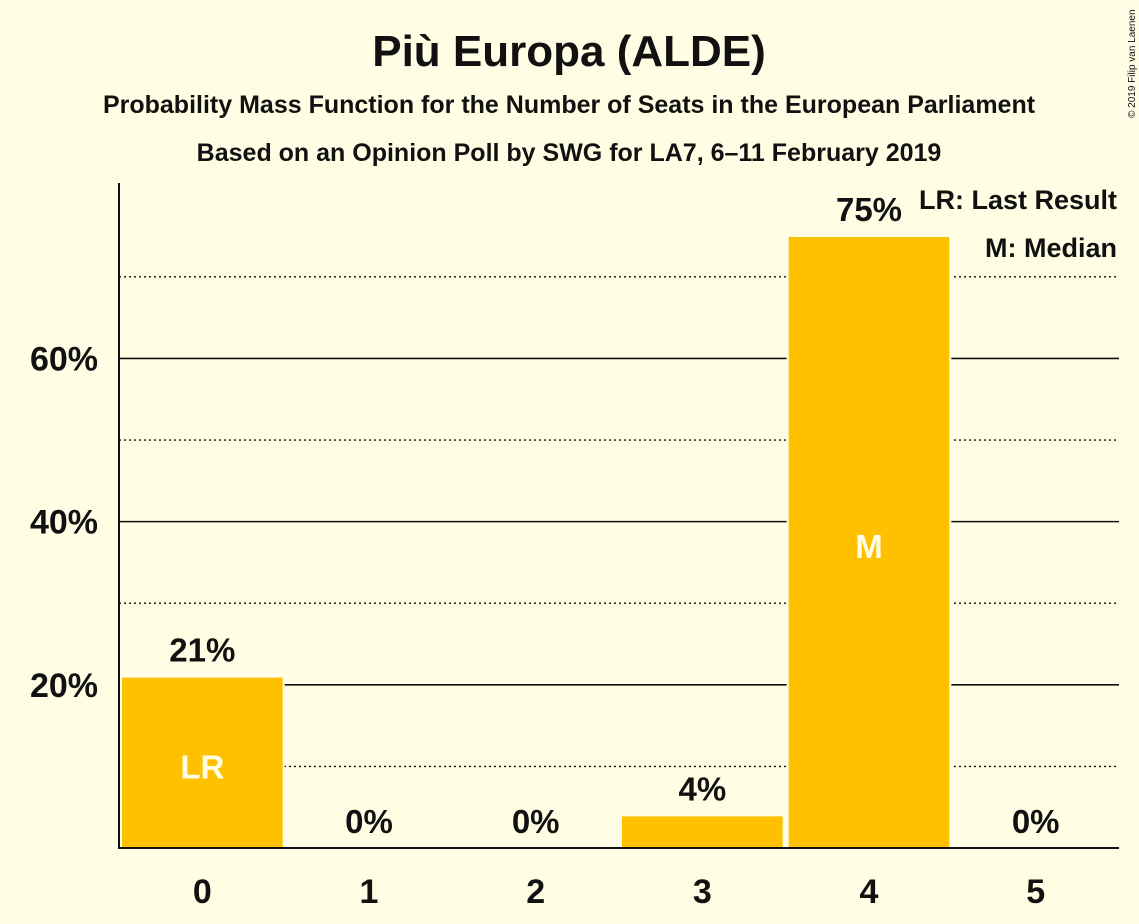 Image resolution: width=1139 pixels, height=924 pixels. I want to click on value-label: 75%, so click(869, 209).